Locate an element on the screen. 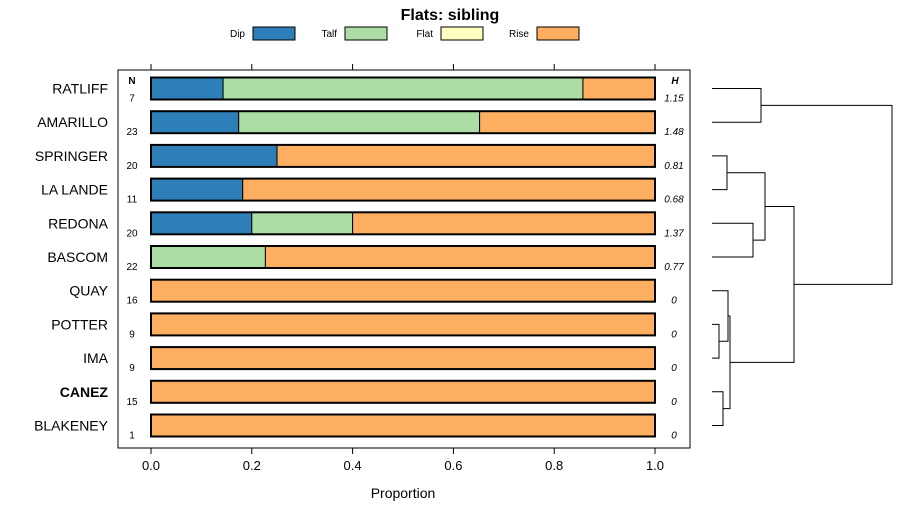  legend: Dip Talf Flat Rise is located at coordinates (405, 33).